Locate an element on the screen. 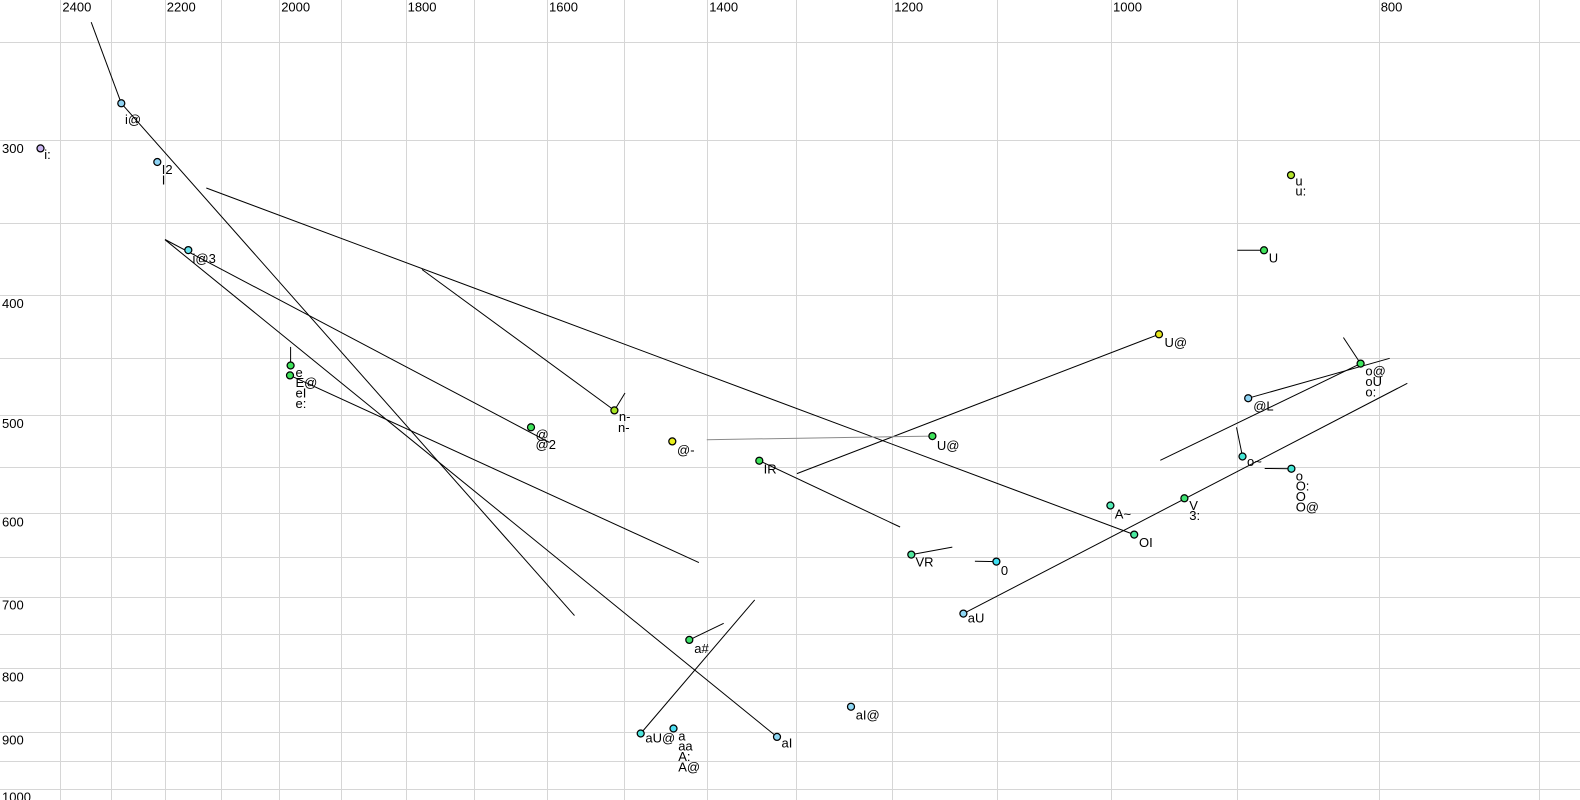  svg-text: aU is located at coordinates (976, 618).